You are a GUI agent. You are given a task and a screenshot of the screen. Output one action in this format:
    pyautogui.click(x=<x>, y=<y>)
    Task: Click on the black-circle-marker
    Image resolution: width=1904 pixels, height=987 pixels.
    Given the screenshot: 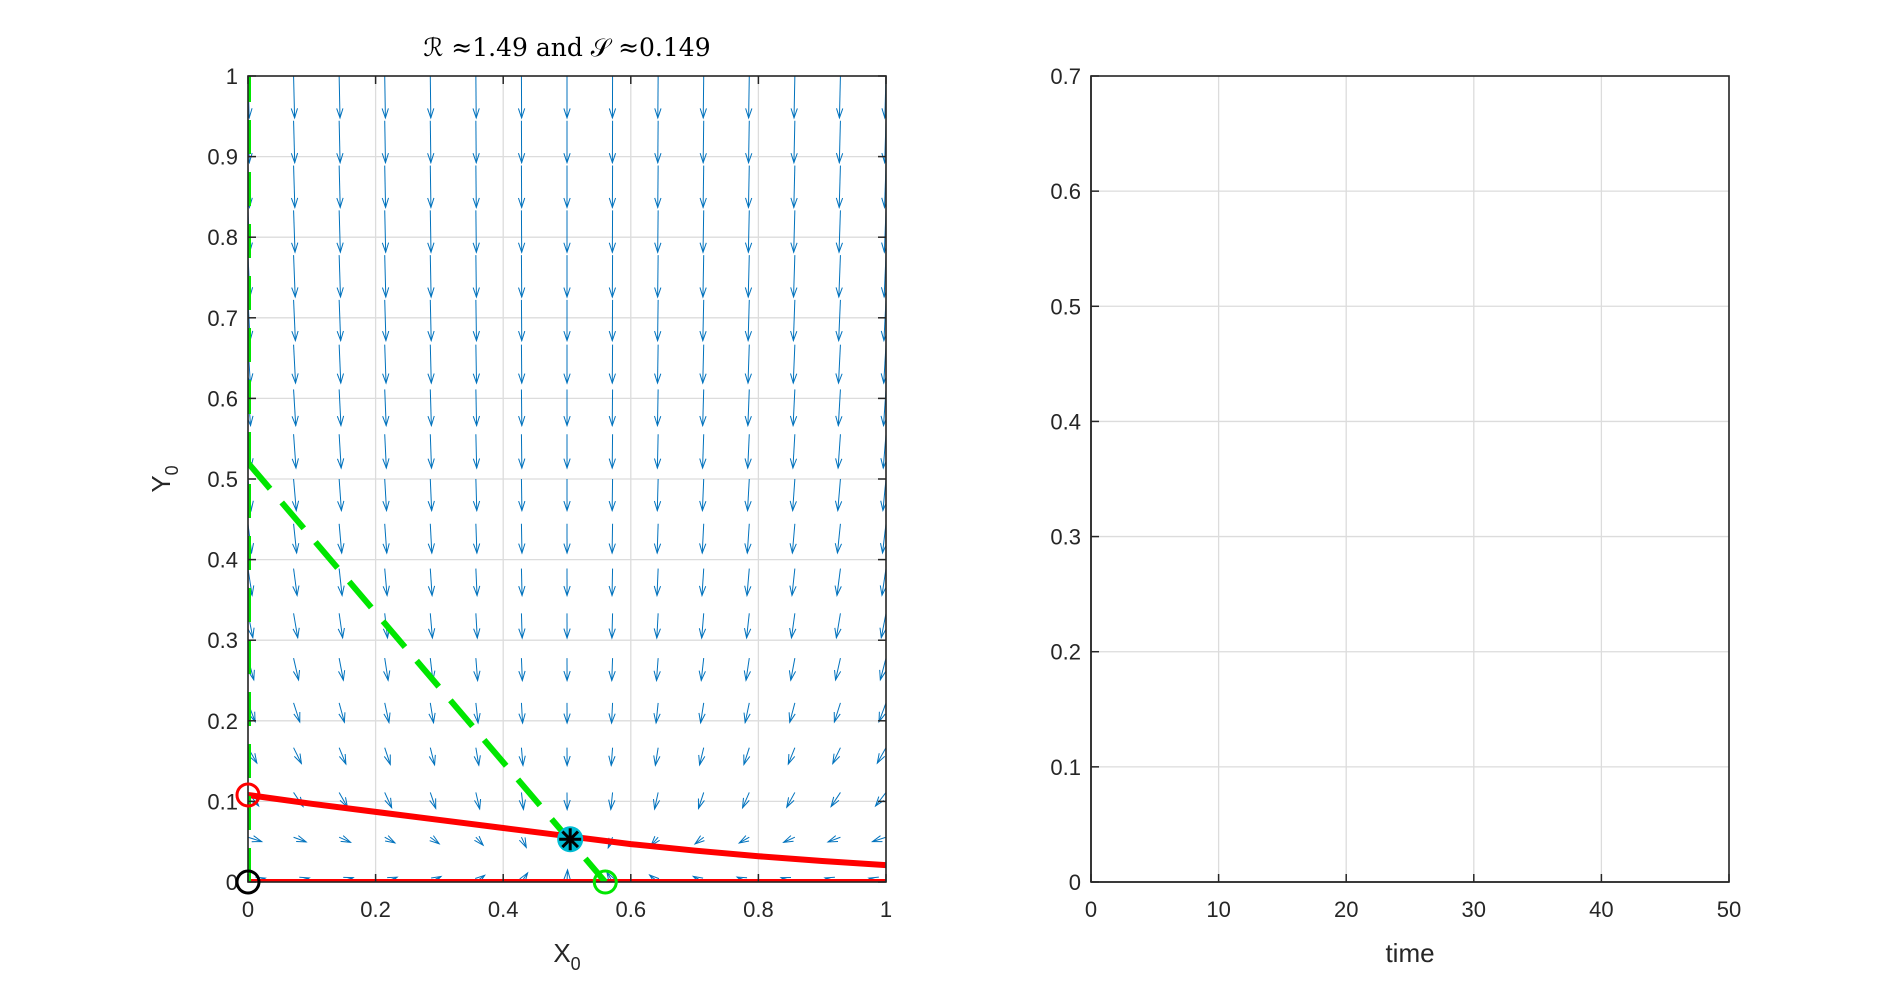 What is the action you would take?
    pyautogui.click(x=248, y=882)
    